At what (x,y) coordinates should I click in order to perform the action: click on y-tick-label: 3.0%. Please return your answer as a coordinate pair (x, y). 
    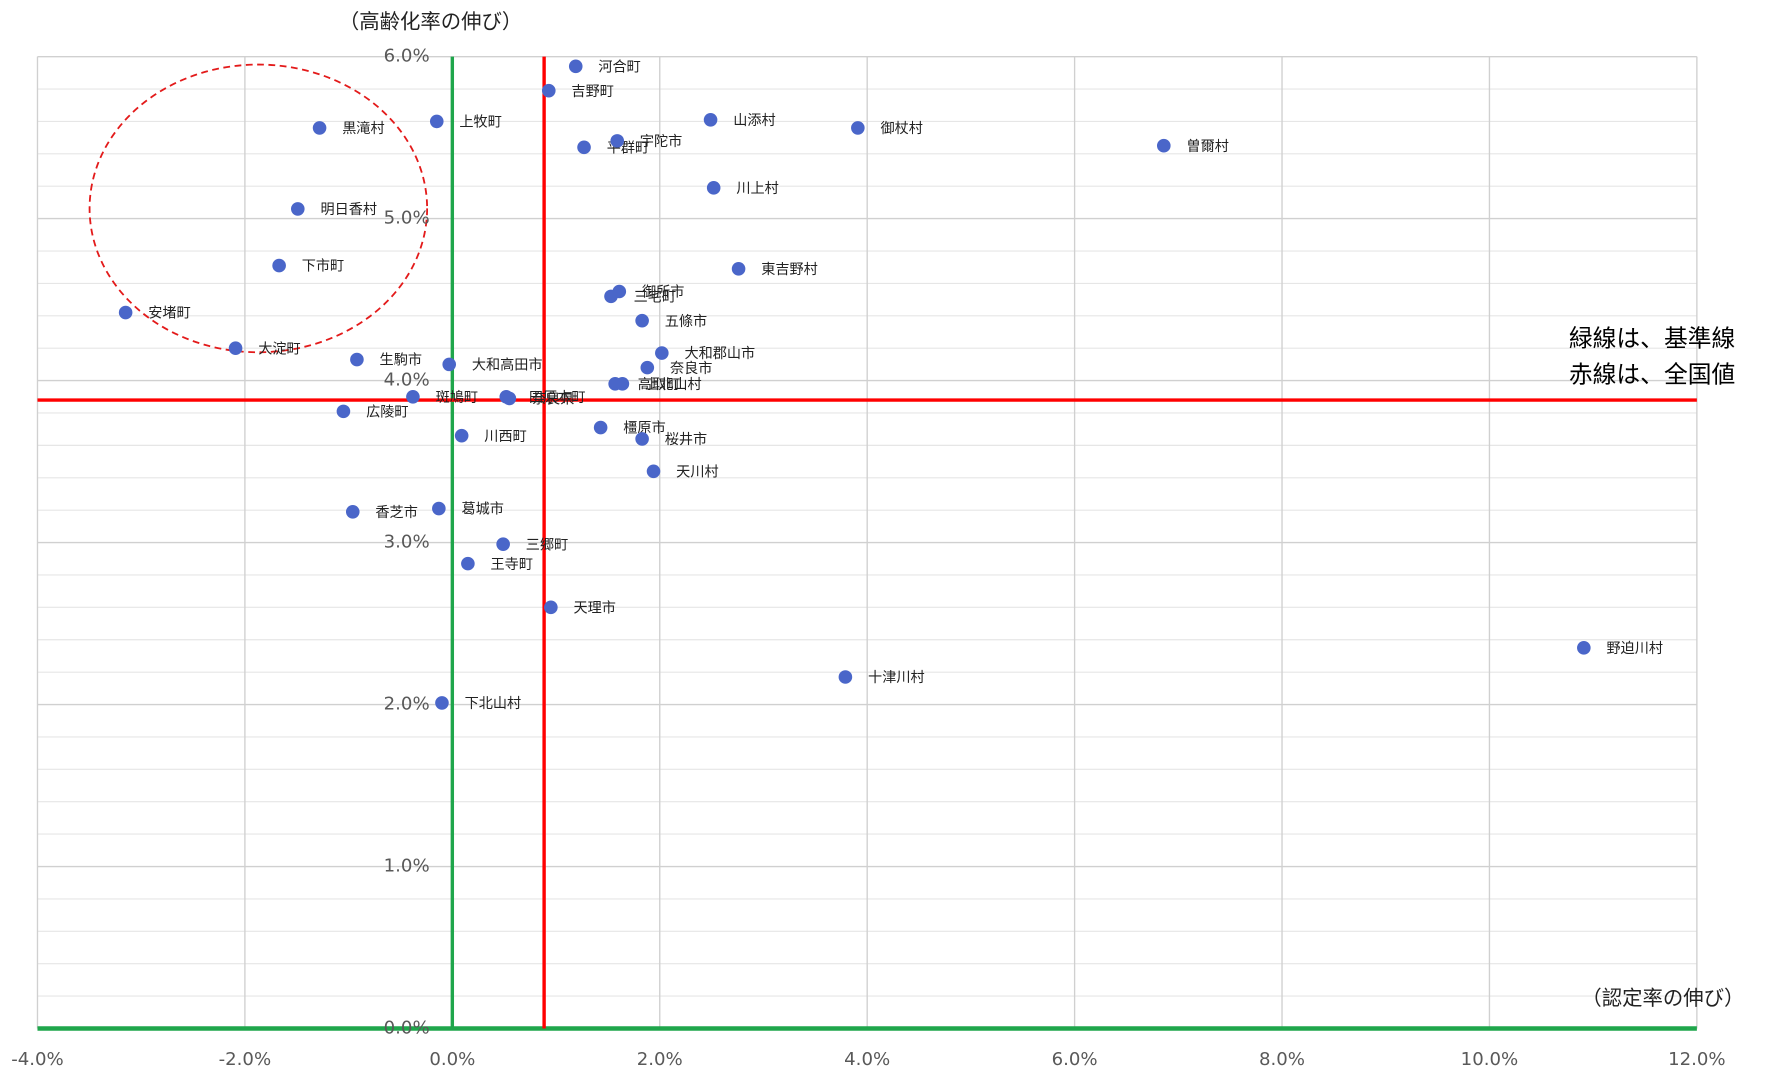
    Looking at the image, I should click on (407, 542).